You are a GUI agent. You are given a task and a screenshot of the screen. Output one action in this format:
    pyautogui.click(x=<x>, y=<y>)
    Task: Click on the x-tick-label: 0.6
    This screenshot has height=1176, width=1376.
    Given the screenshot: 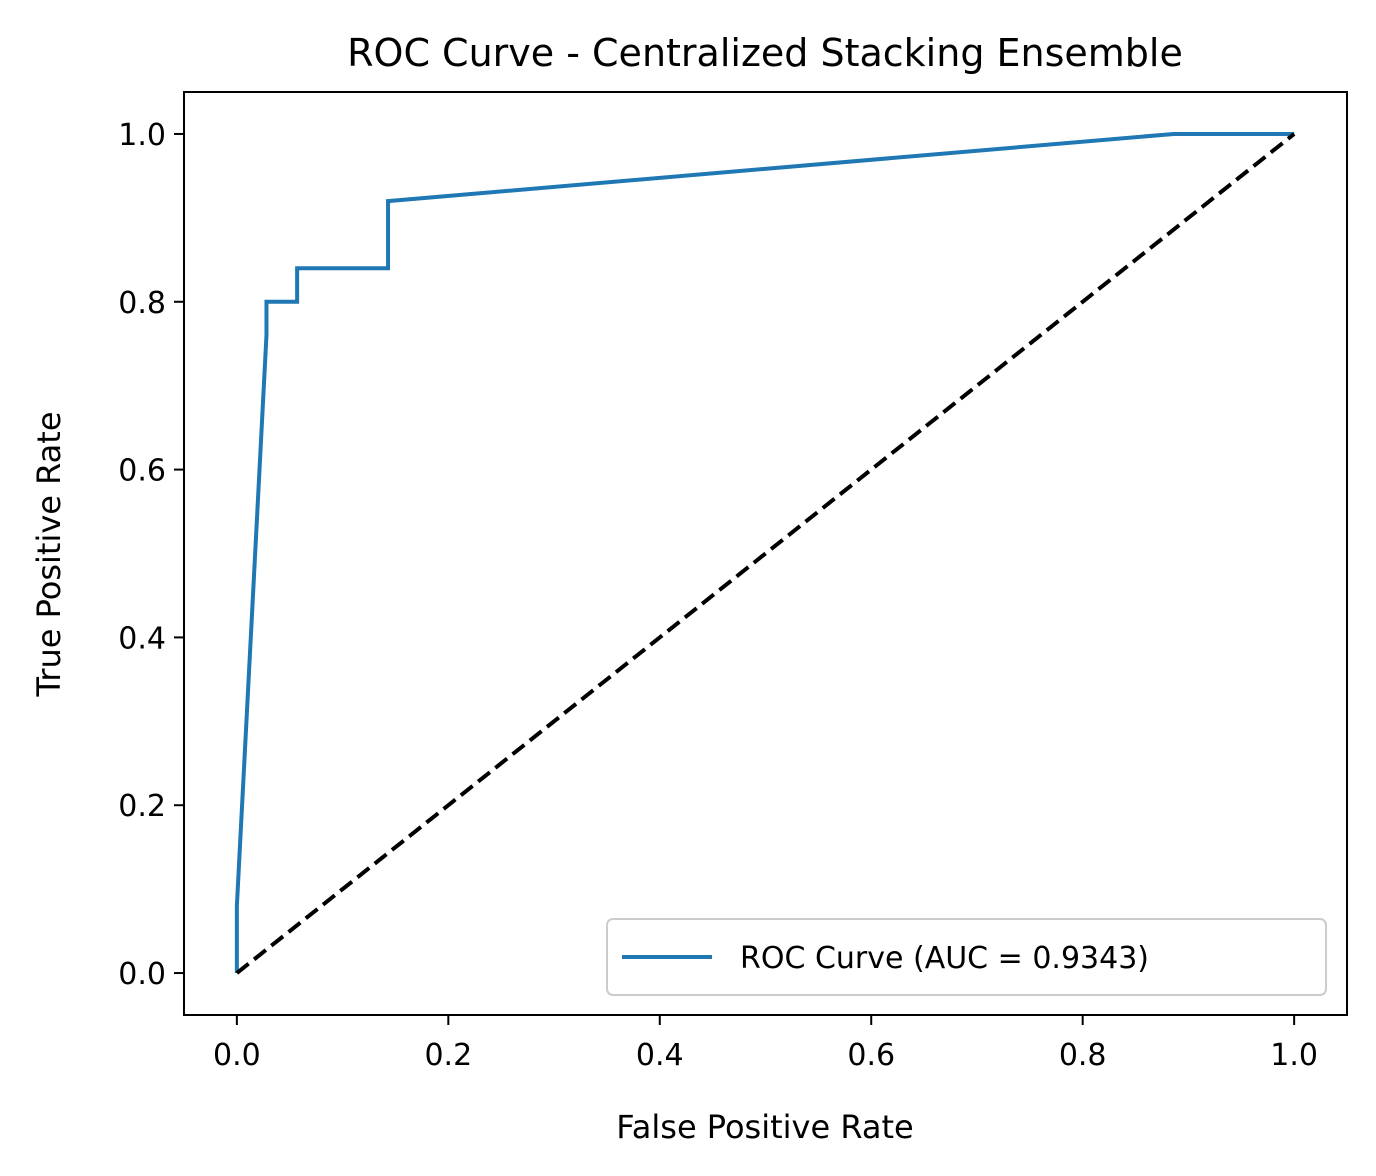 What is the action you would take?
    pyautogui.click(x=871, y=1055)
    